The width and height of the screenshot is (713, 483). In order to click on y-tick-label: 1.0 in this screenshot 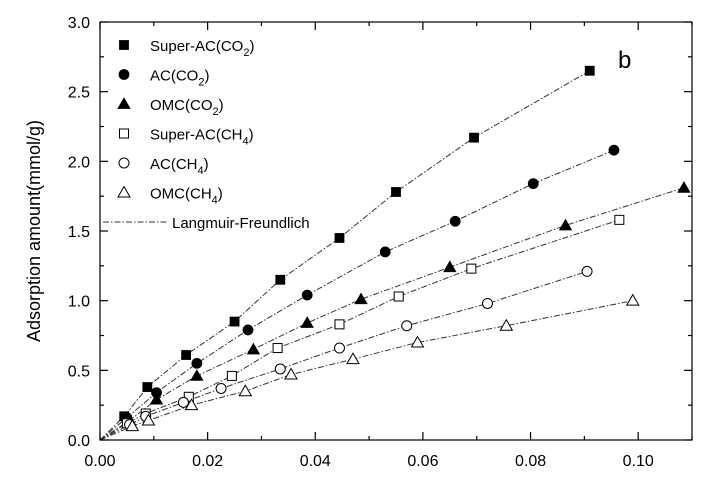, I will do `click(79, 302)`.